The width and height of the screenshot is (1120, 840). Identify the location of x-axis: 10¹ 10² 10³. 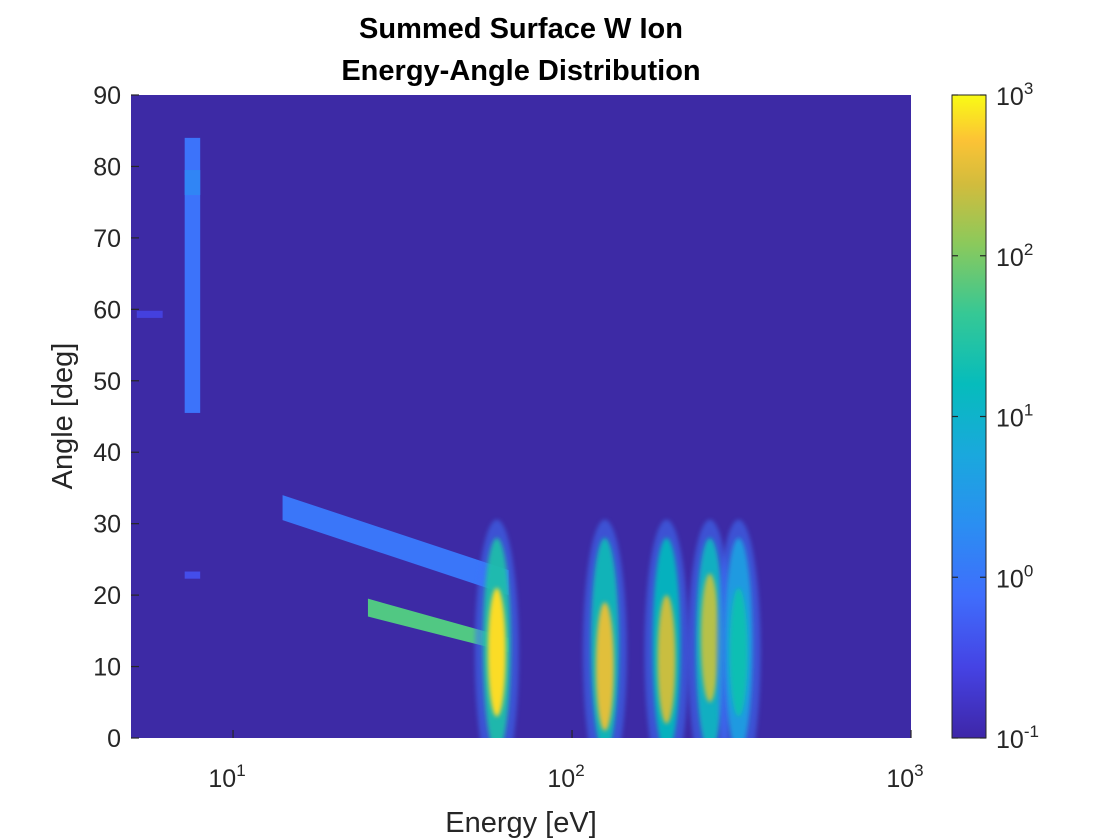
(566, 761).